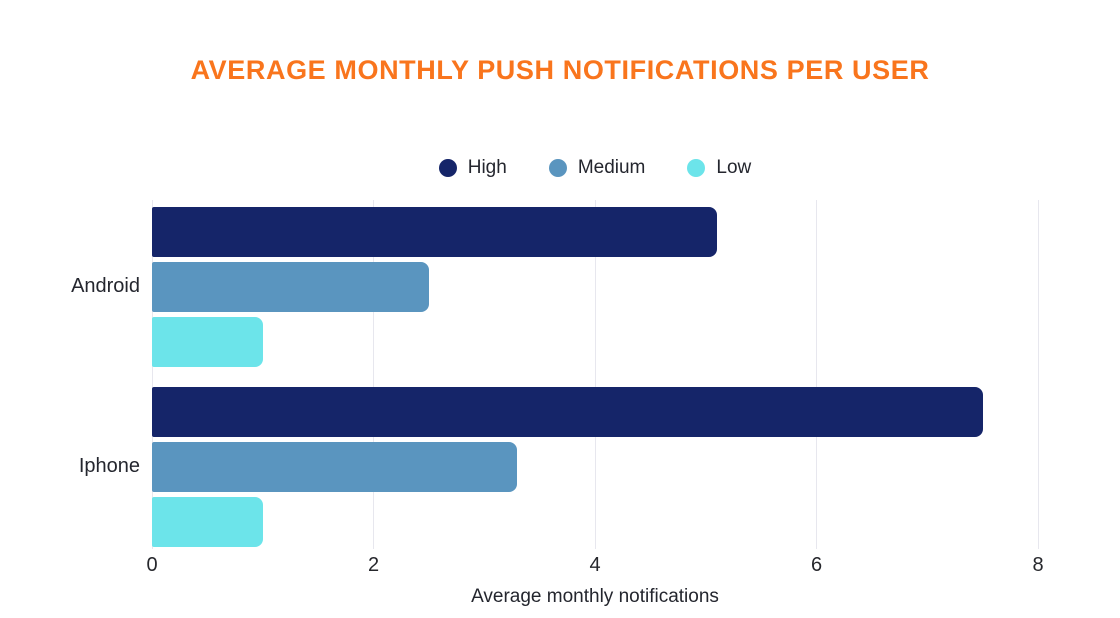 The width and height of the screenshot is (1120, 618). What do you see at coordinates (152, 565) in the screenshot?
I see `x-tick-label-0: 0` at bounding box center [152, 565].